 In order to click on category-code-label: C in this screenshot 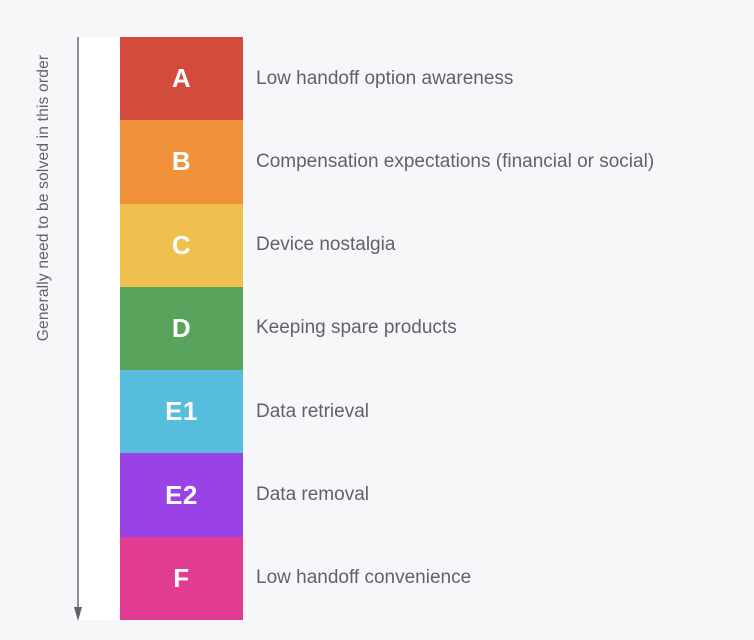, I will do `click(181, 244)`.